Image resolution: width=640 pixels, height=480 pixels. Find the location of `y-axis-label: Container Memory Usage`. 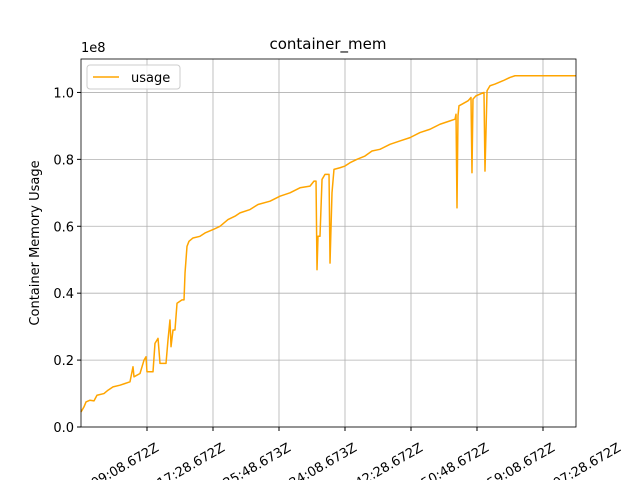

y-axis-label: Container Memory Usage is located at coordinates (35, 242).